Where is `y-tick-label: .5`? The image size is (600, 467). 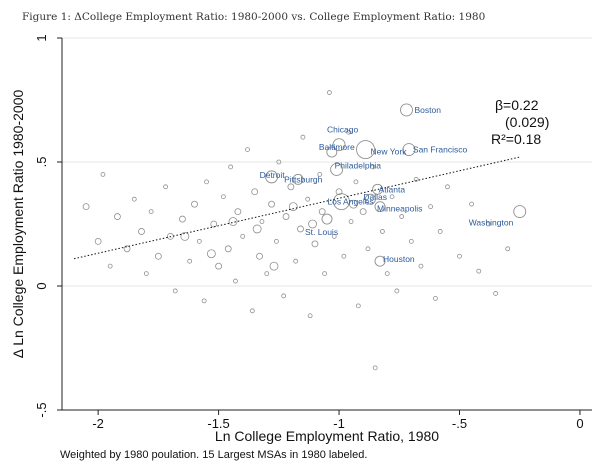
y-tick-label: .5 is located at coordinates (41, 162).